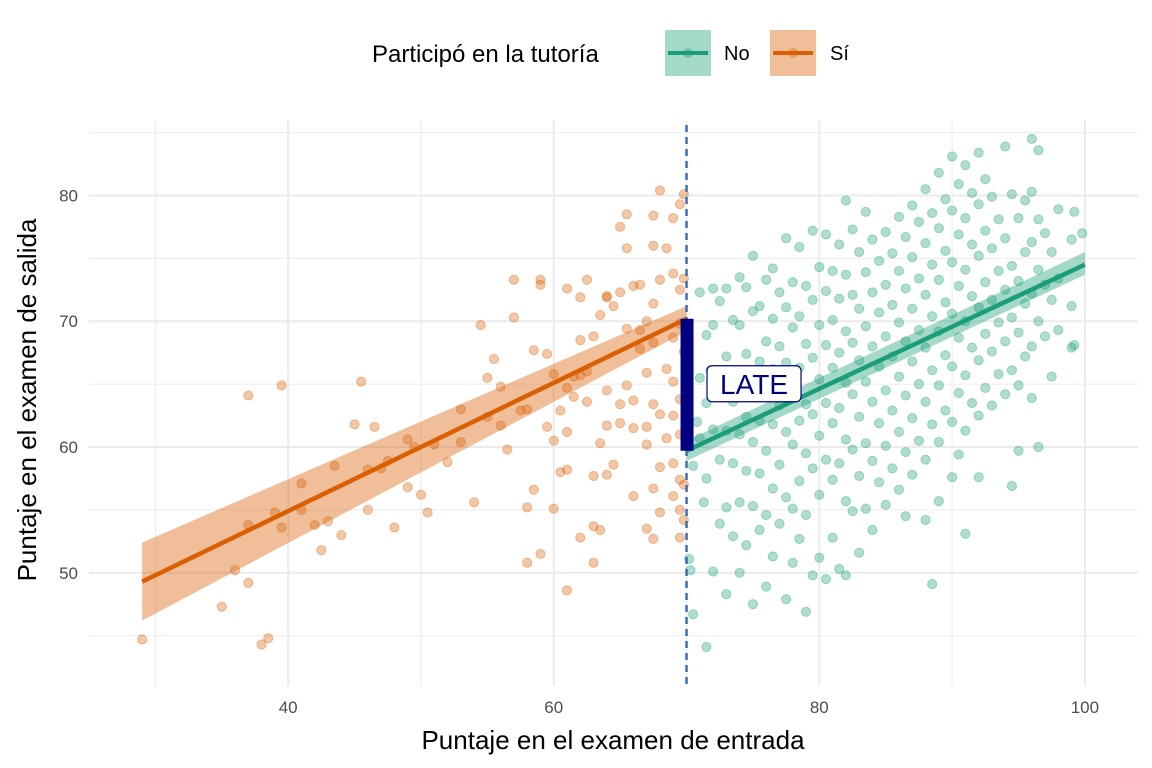 The image size is (1152, 768). I want to click on x-tick-label: 60, so click(553, 707).